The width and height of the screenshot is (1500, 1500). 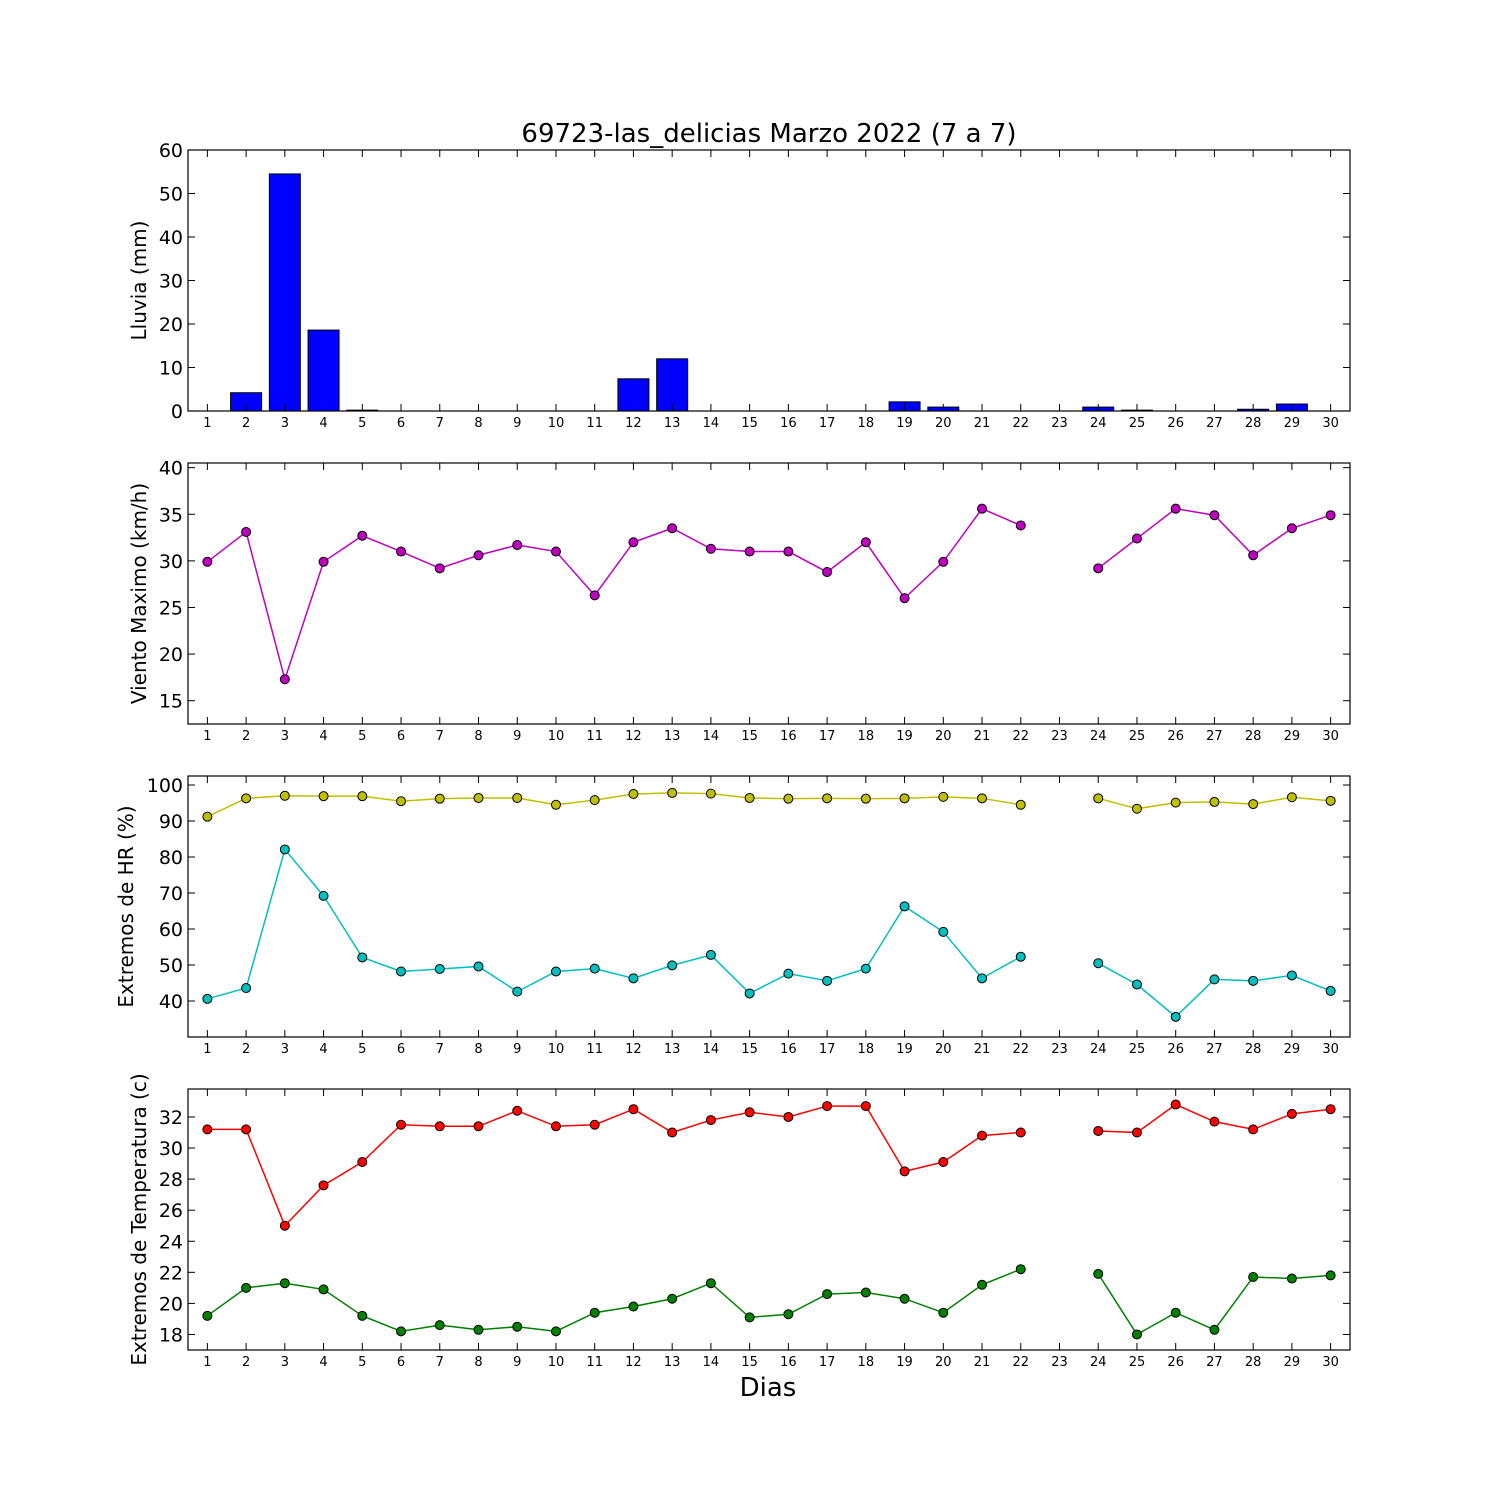 What do you see at coordinates (1175, 1049) in the screenshot?
I see `hr-xtick-label: 26` at bounding box center [1175, 1049].